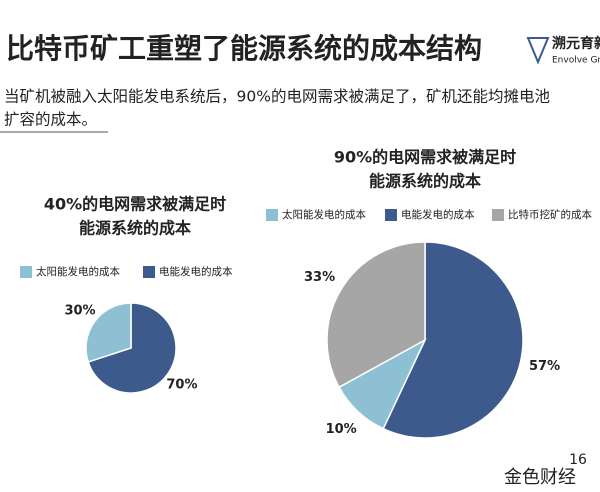 The height and width of the screenshot is (492, 600). I want to click on data-label: 30%, so click(79, 310).